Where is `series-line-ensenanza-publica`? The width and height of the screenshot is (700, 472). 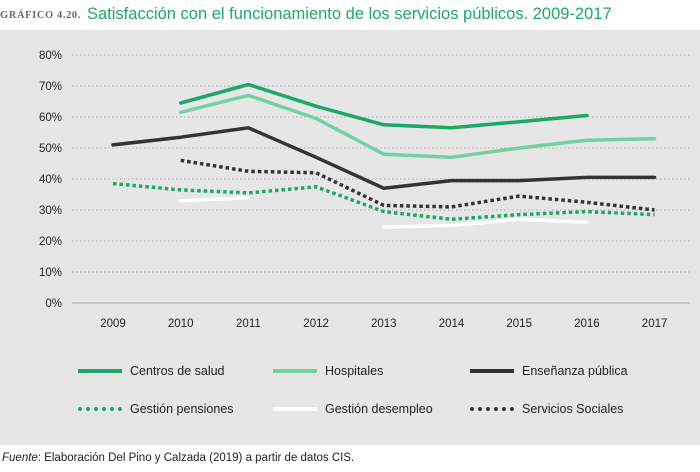
series-line-ensenanza-publica is located at coordinates (384, 158).